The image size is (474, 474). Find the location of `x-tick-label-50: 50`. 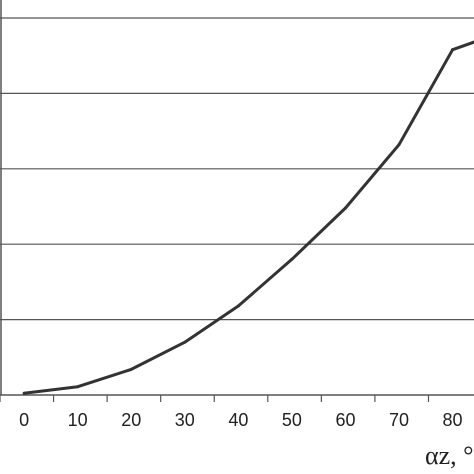

x-tick-label-50: 50 is located at coordinates (292, 420).